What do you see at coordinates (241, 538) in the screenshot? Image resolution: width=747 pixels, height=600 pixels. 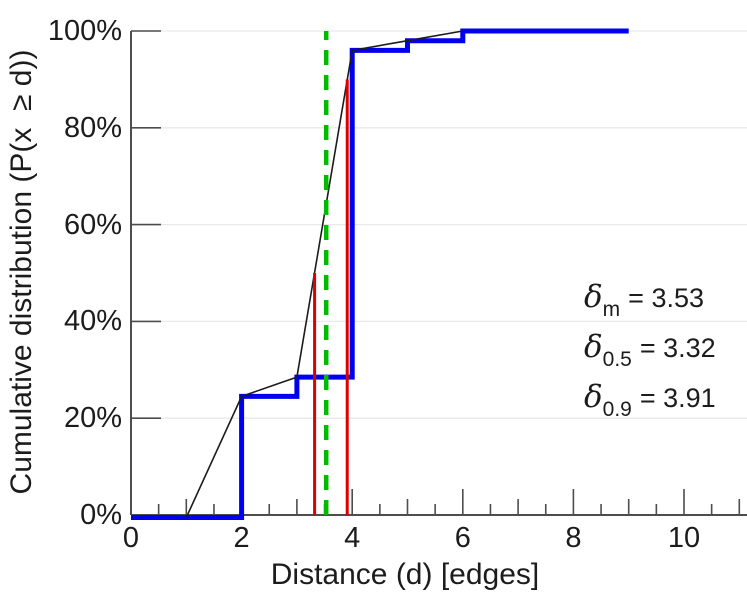 I see `x-tick-label: 2` at bounding box center [241, 538].